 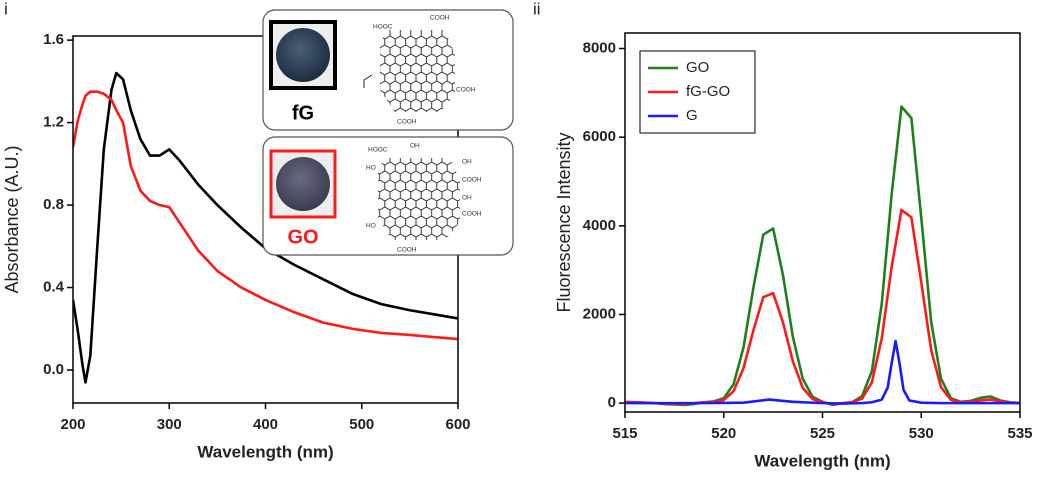 I want to click on x-tick-label: 530, so click(x=921, y=433).